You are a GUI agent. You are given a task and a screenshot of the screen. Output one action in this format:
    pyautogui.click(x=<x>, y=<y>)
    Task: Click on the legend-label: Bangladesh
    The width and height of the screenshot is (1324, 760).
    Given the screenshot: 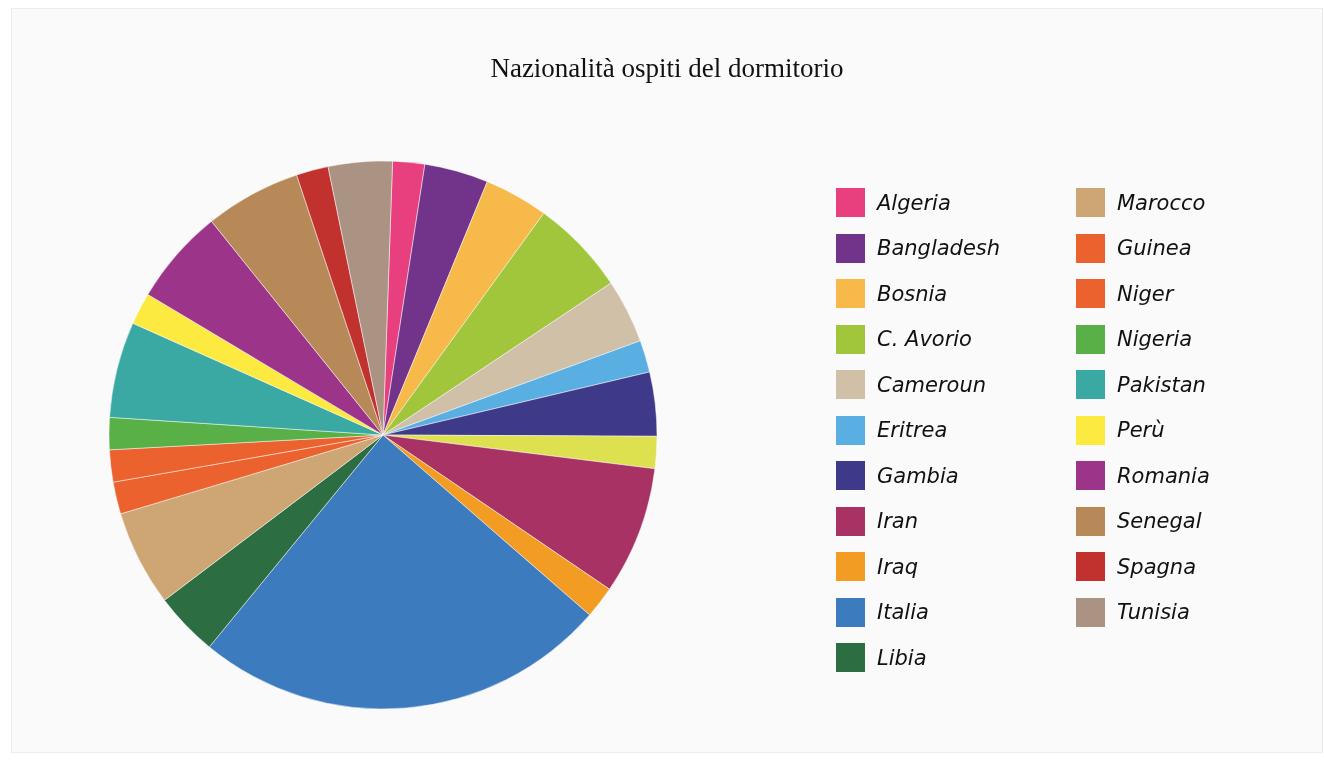 What is the action you would take?
    pyautogui.click(x=939, y=248)
    